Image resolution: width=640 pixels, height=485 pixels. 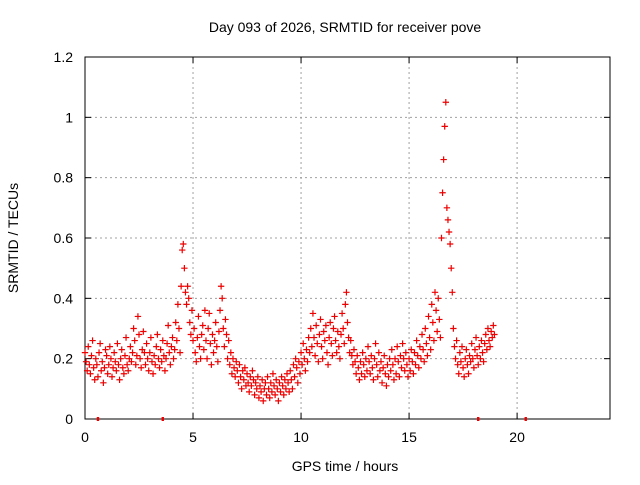 What do you see at coordinates (193, 437) in the screenshot?
I see `x-tick-label: 5` at bounding box center [193, 437].